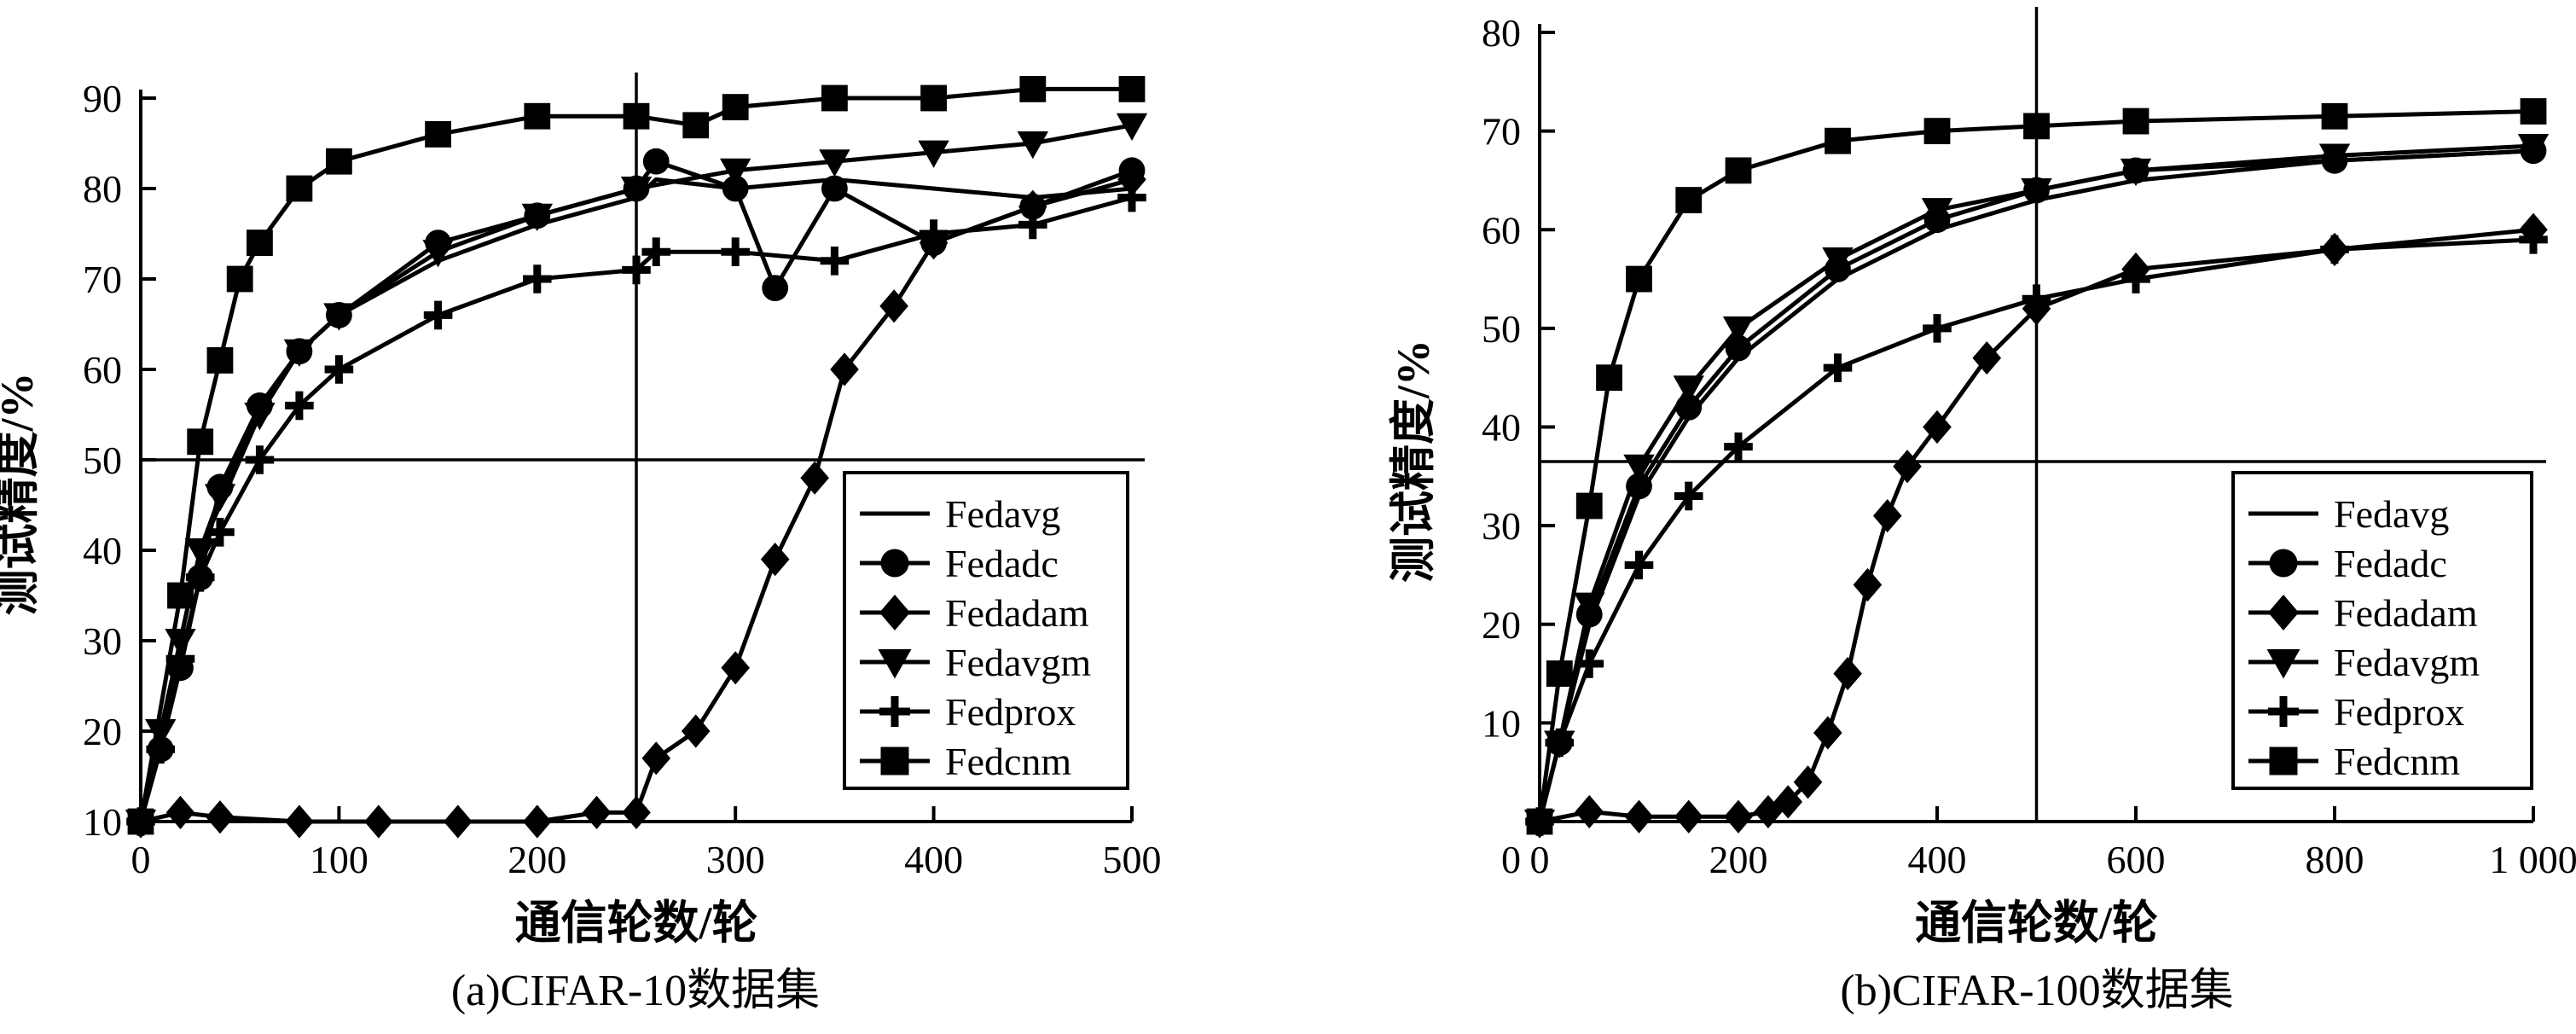 Image resolution: width=2576 pixels, height=1034 pixels. I want to click on y-origin-label: 0, so click(1511, 860).